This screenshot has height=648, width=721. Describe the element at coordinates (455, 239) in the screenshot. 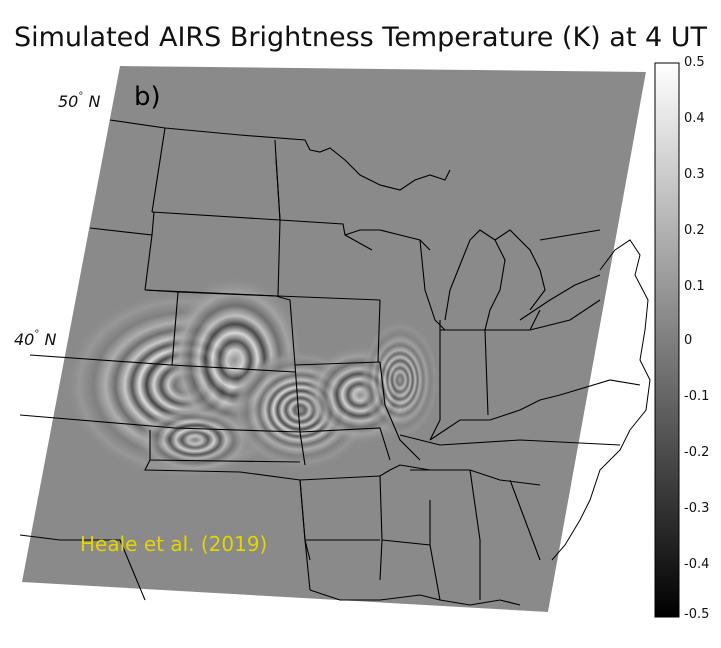

I see `great-lakes` at that location.